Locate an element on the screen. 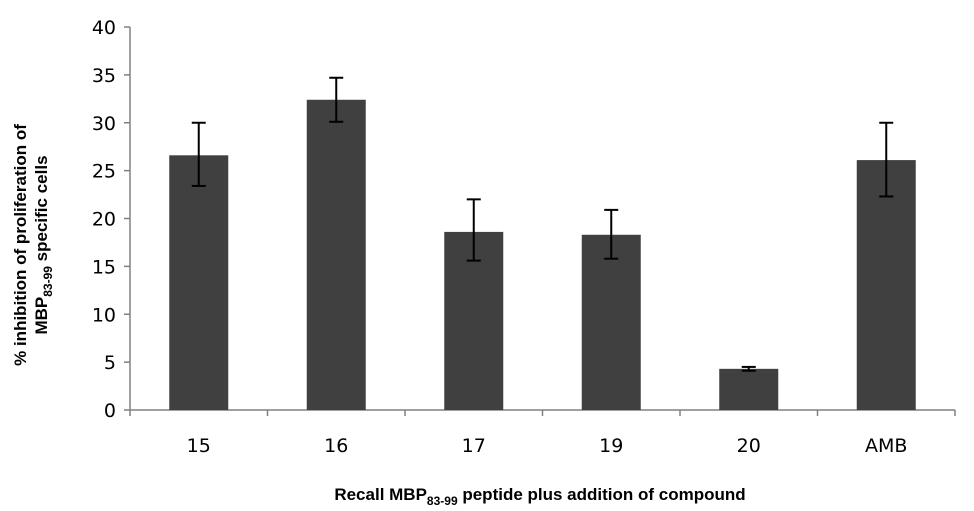 The height and width of the screenshot is (511, 974). y-tick-label-4: 20 is located at coordinates (104, 220).